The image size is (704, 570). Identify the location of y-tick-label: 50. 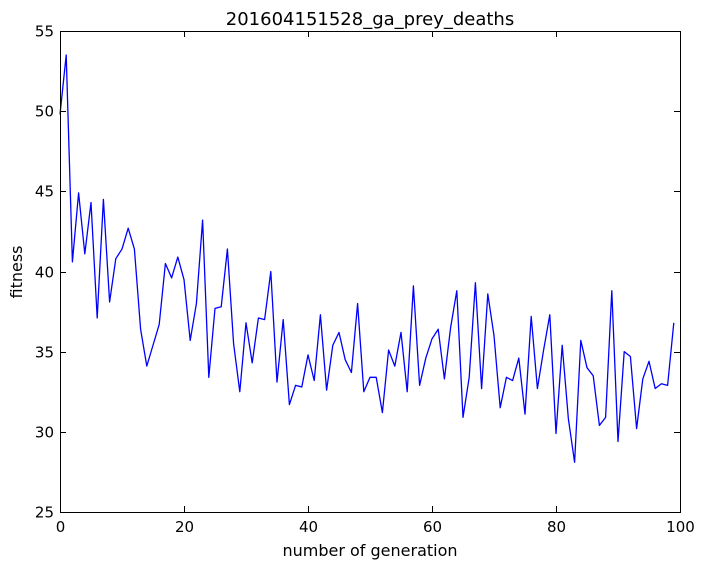
(44, 112).